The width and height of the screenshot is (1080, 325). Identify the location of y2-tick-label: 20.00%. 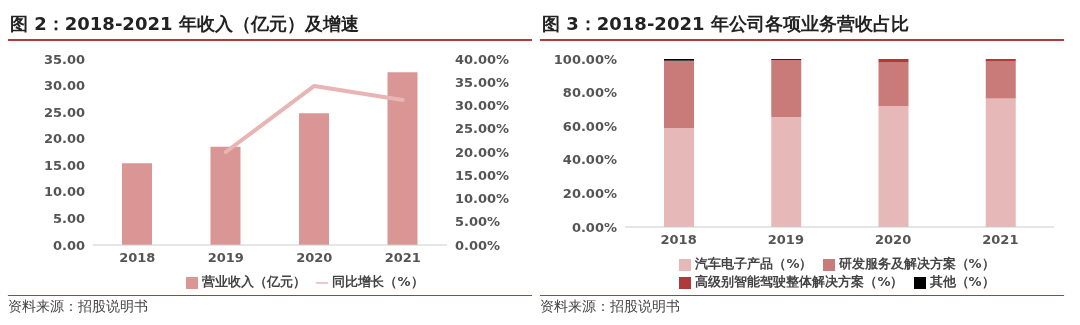
(482, 152).